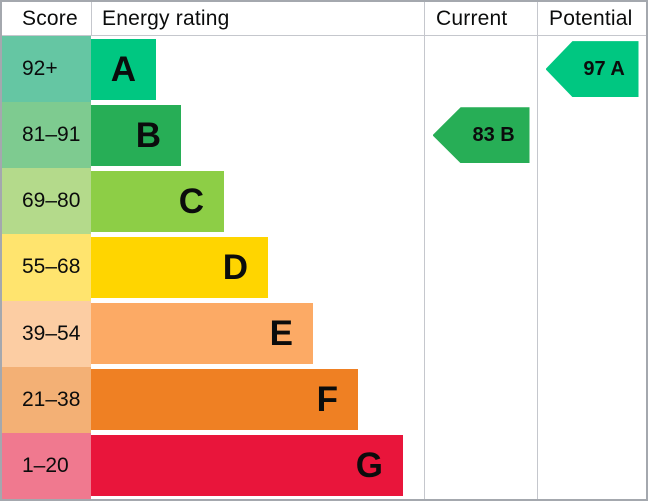 The height and width of the screenshot is (501, 648). I want to click on current-rating-label: 83 B, so click(493, 134).